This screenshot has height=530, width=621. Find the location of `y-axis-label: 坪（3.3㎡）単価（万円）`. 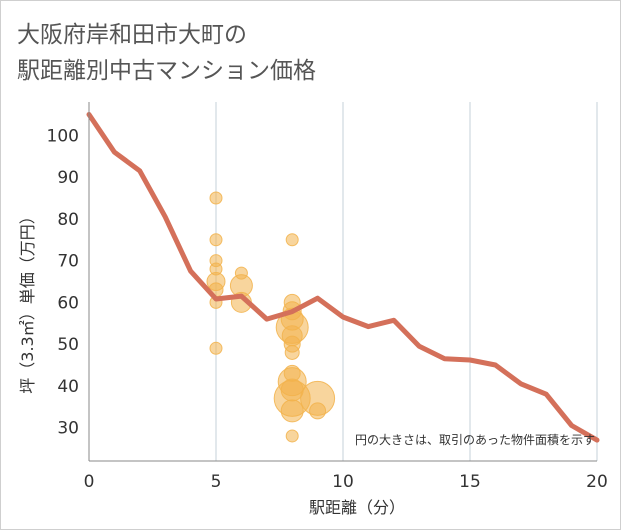

y-axis-label: 坪（3.3㎡）単価（万円） is located at coordinates (27, 300).